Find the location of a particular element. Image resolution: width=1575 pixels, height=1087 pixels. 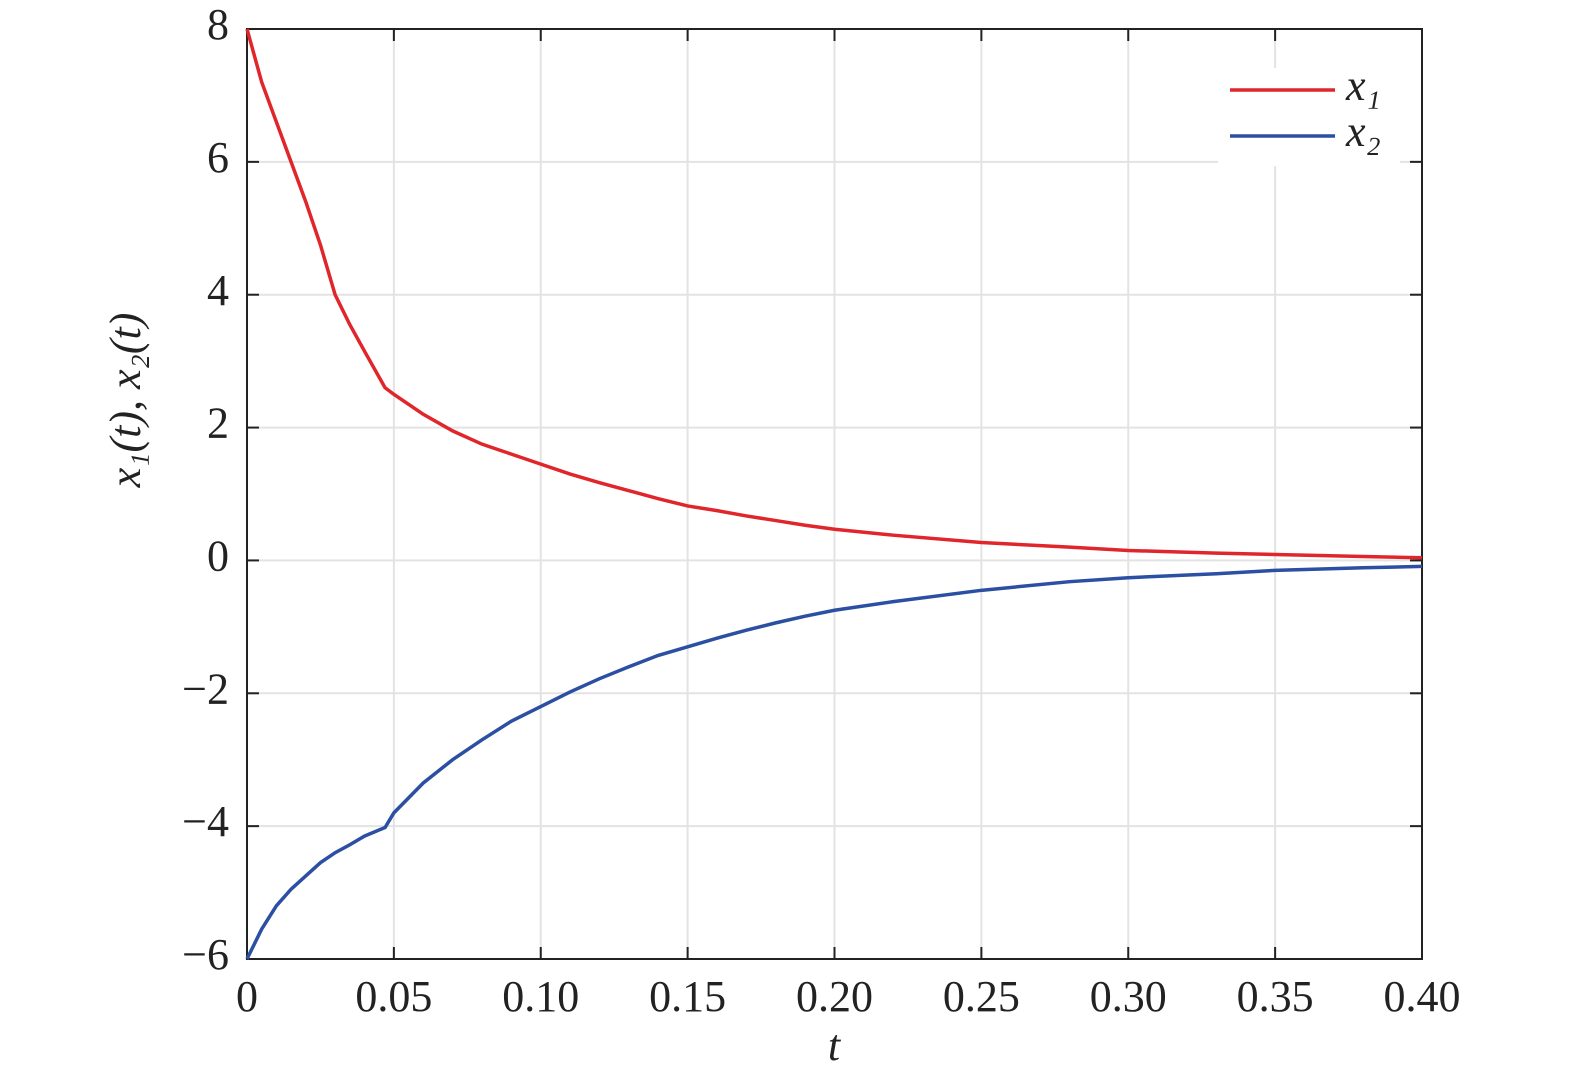

x-tick-label: 0 is located at coordinates (247, 996).